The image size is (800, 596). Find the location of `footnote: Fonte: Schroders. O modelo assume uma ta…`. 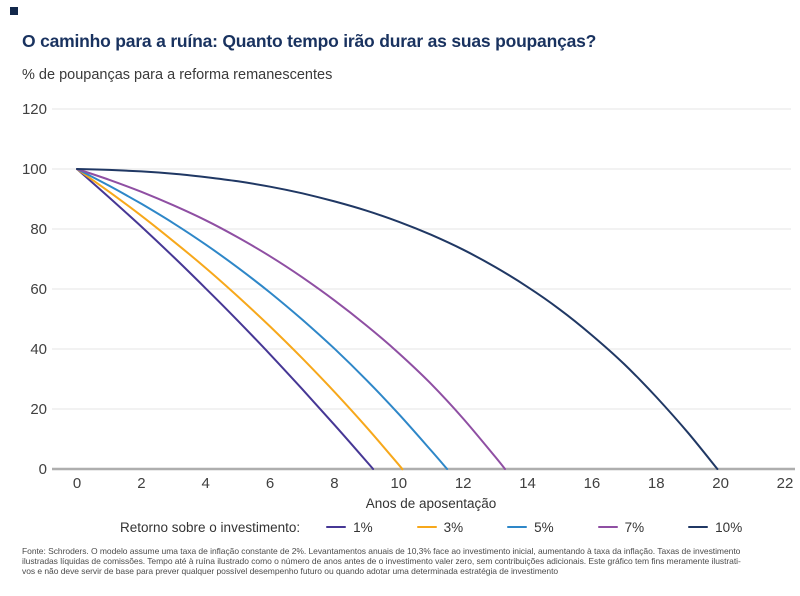

footnote: Fonte: Schroders. O modelo assume uma ta… is located at coordinates (409, 561).